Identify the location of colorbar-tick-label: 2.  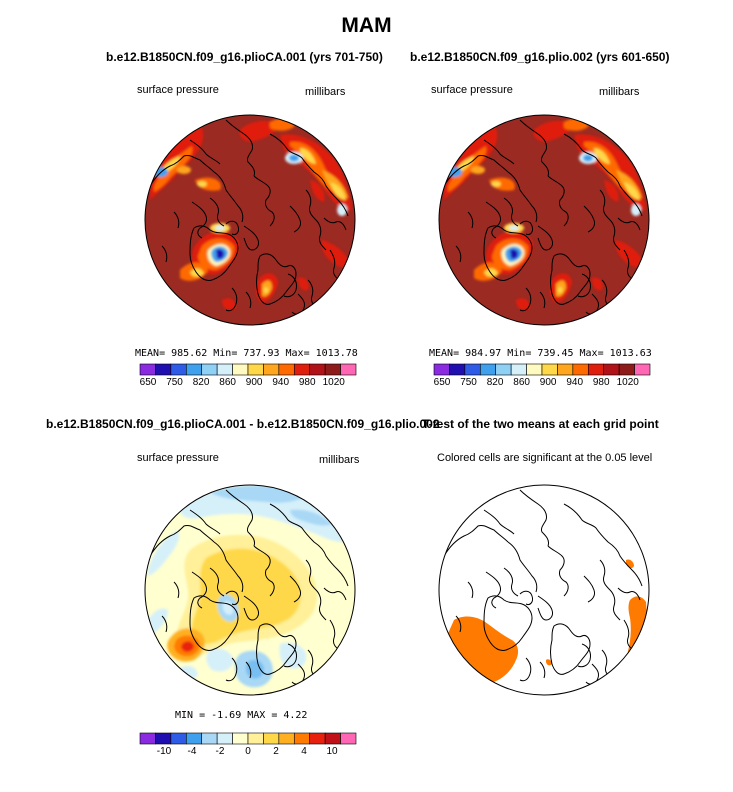
(276, 751).